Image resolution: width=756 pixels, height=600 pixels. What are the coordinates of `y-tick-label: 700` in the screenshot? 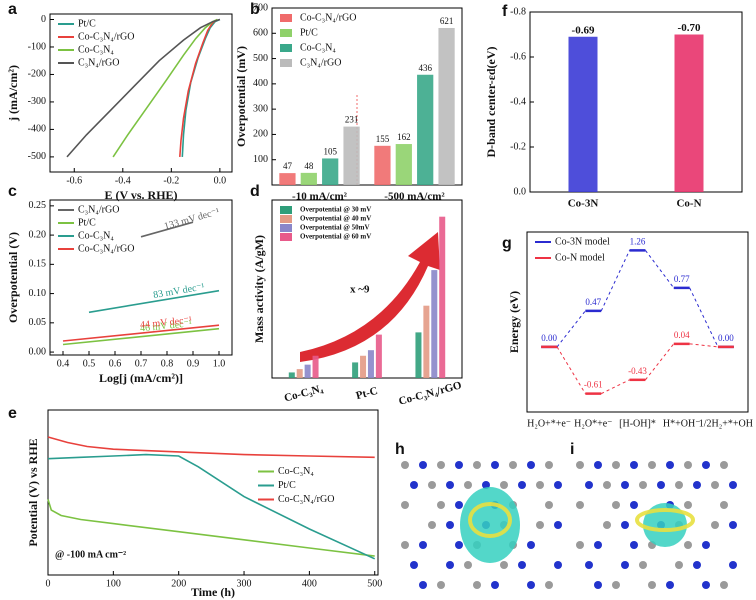 It's located at (260, 7).